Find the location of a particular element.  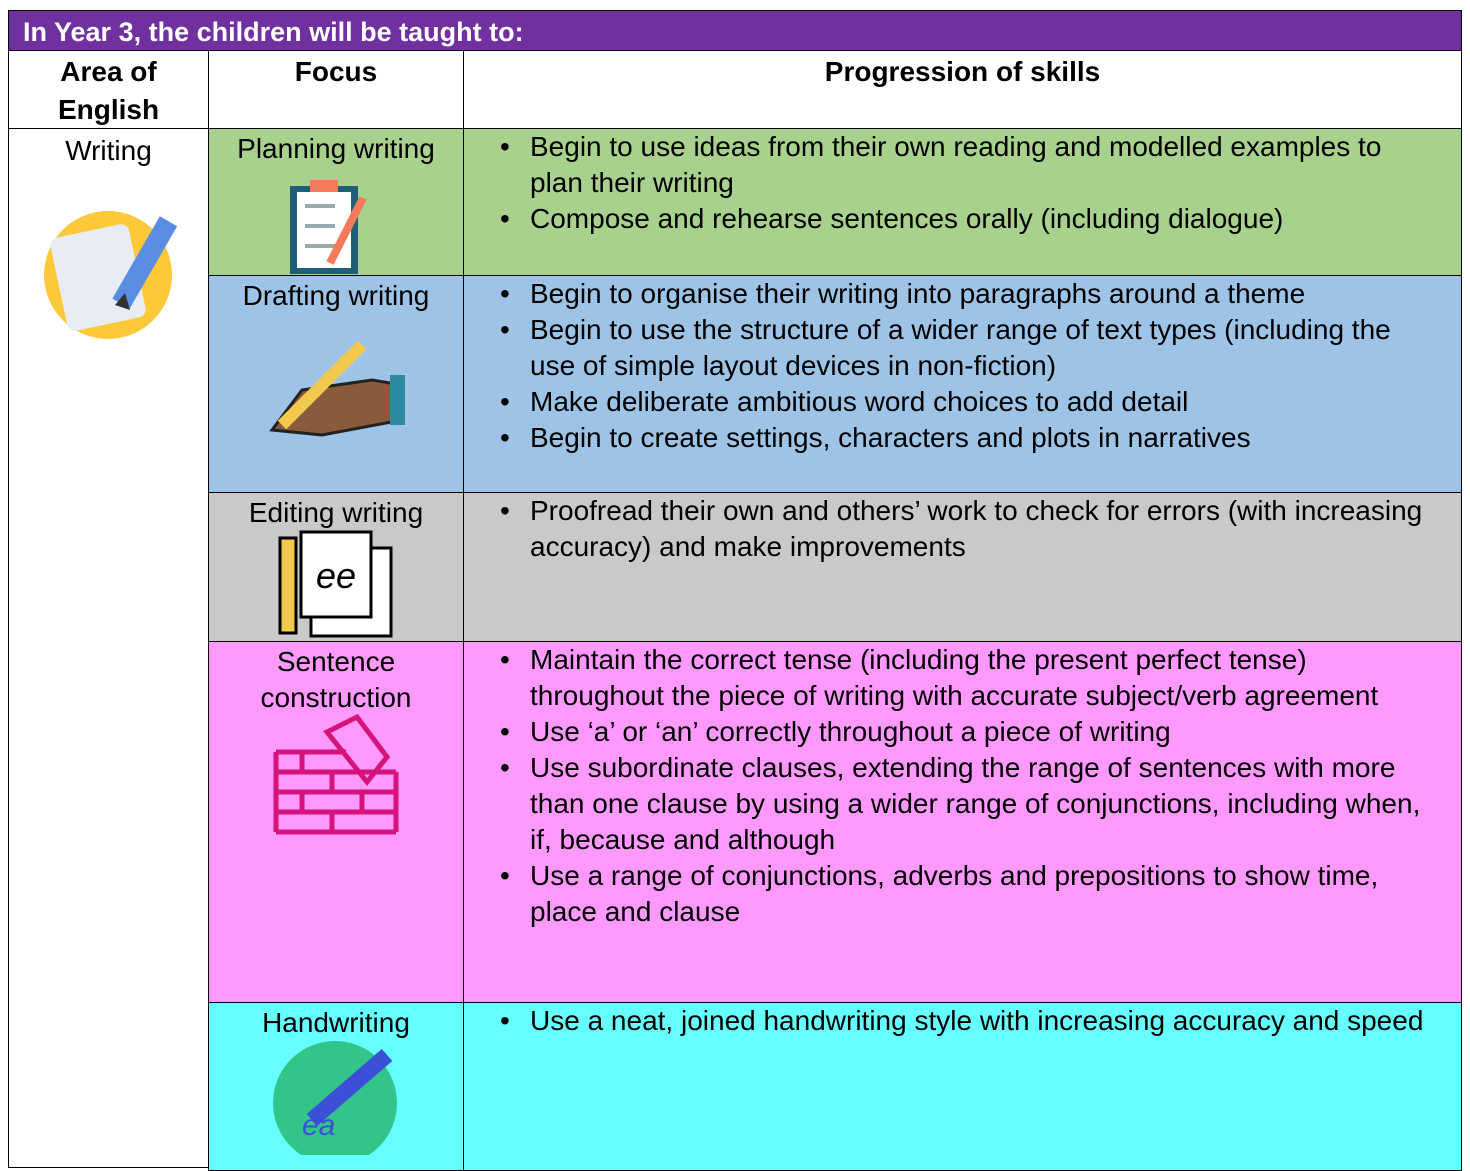

focus-text: Editing writing is located at coordinates (336, 512).